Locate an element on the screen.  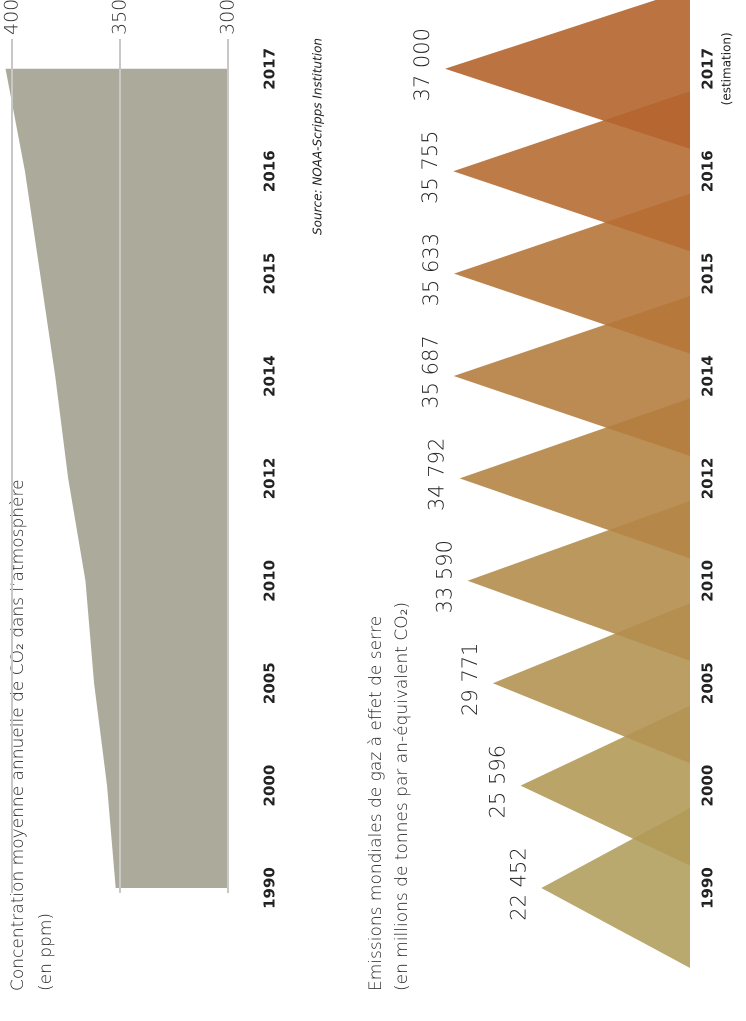
value-label: 33 590 is located at coordinates (445, 576).